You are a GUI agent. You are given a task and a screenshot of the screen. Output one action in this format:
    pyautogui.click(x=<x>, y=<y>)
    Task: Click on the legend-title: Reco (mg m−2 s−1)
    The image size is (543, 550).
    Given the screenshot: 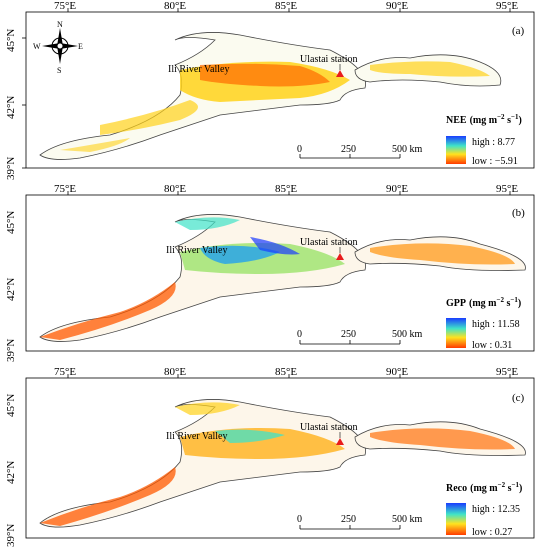 What is the action you would take?
    pyautogui.click(x=484, y=487)
    